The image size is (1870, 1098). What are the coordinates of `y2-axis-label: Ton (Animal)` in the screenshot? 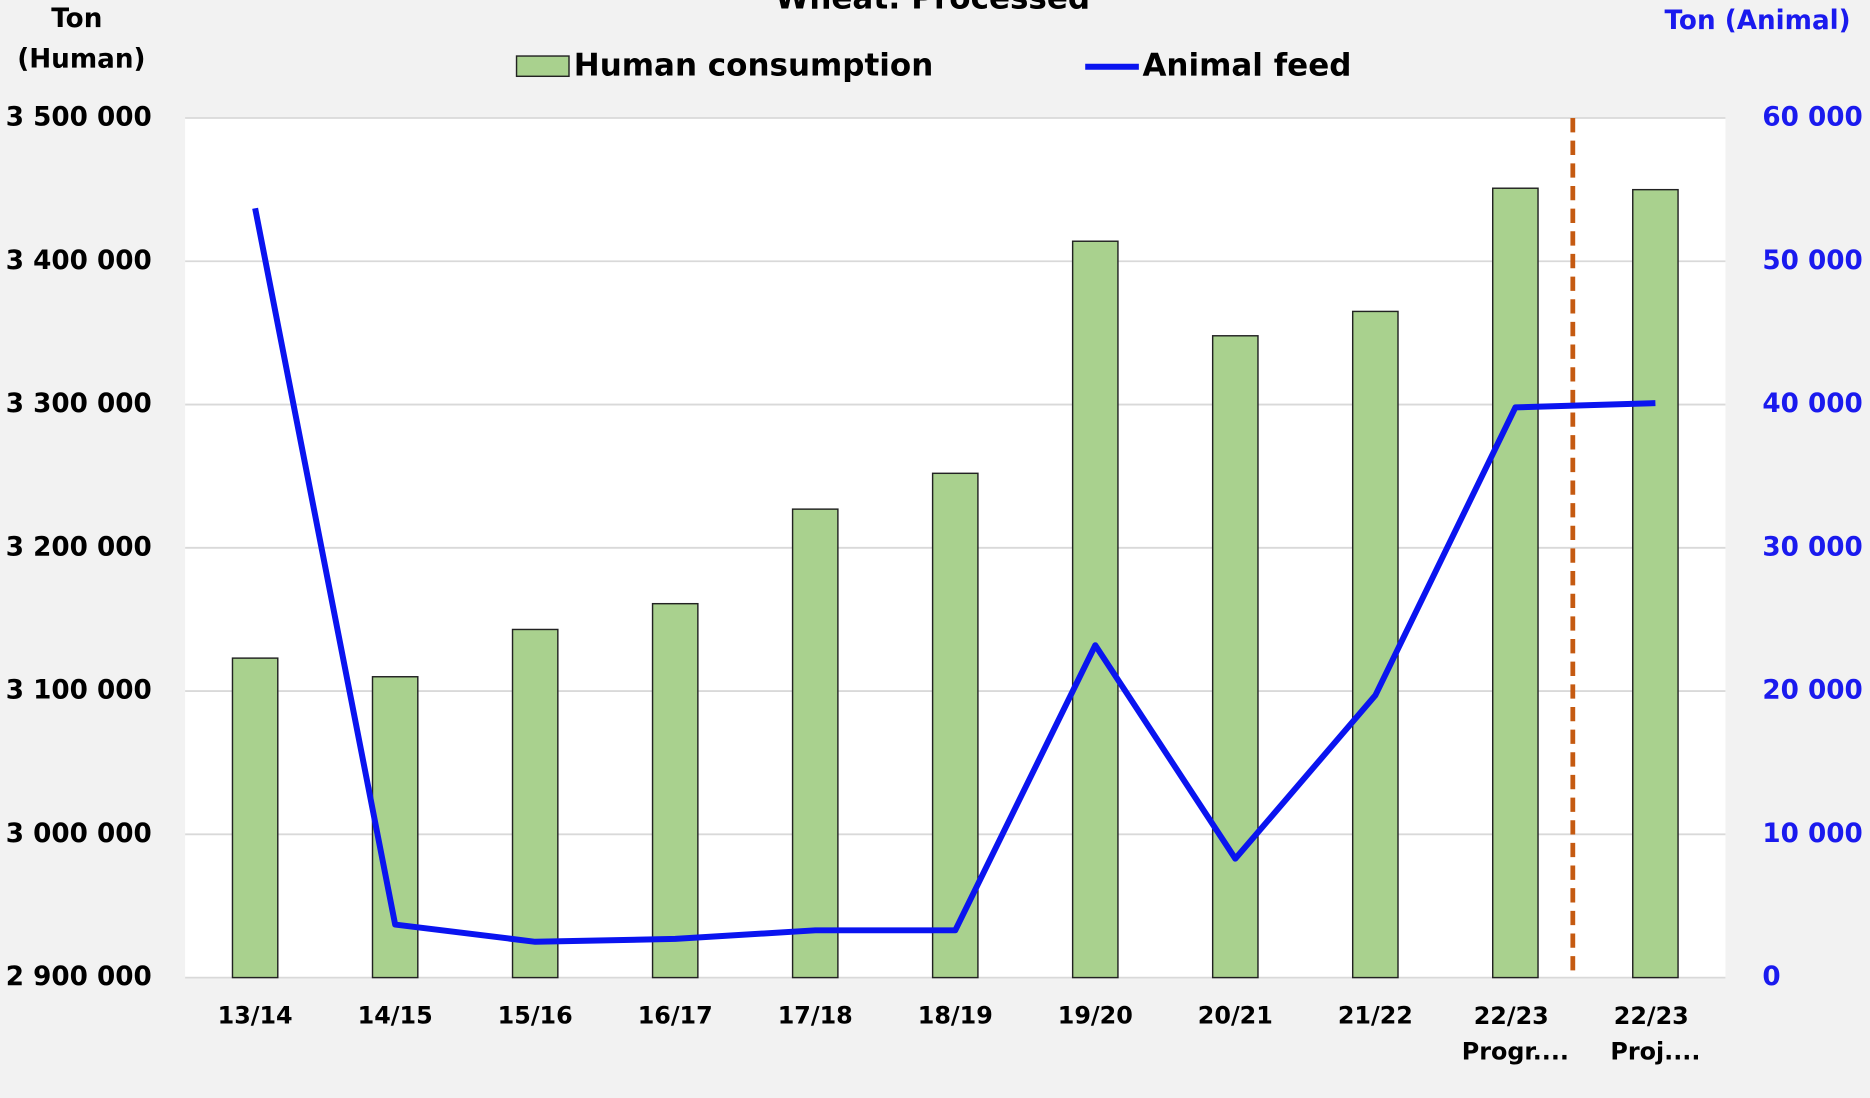 It's located at (1758, 21).